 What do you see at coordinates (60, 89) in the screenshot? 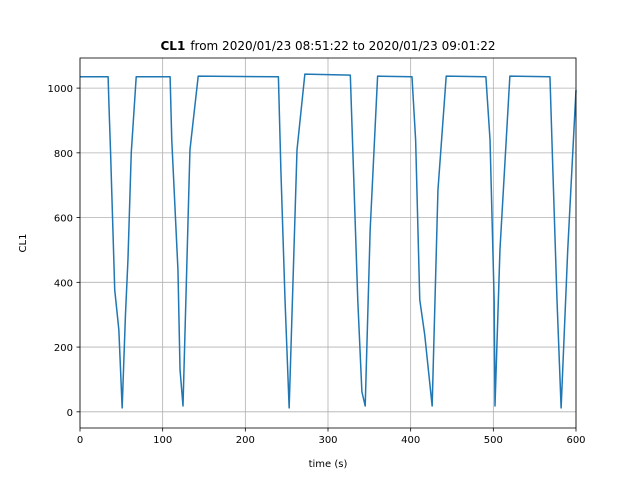
I see `y-tick-label: 1000` at bounding box center [60, 89].